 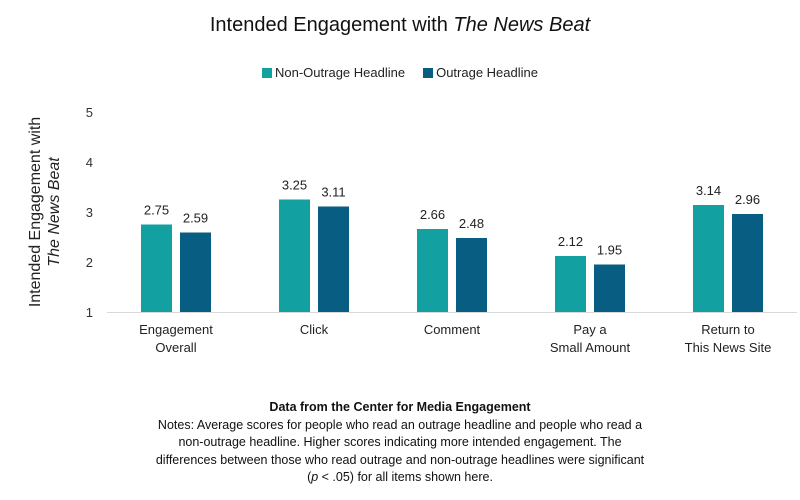 I want to click on data-label: 3.25, so click(x=294, y=185).